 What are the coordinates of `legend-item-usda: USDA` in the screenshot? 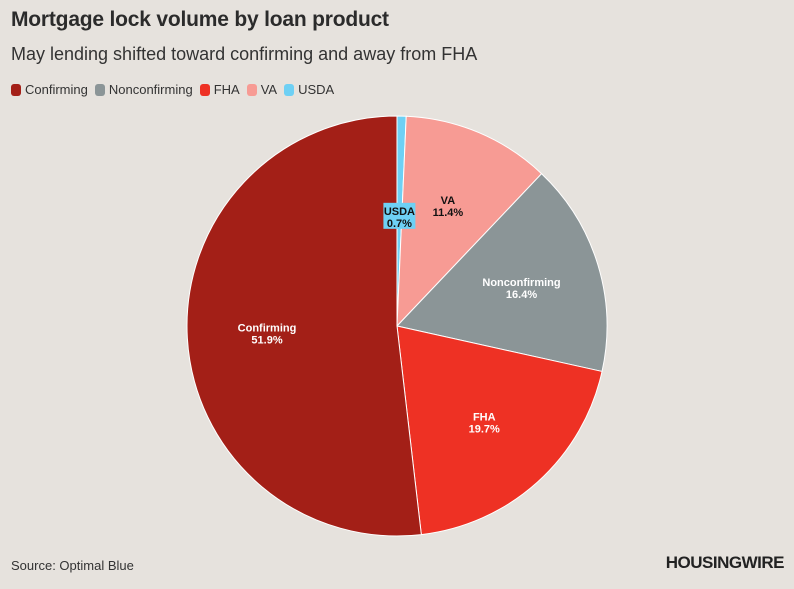 It's located at (309, 89).